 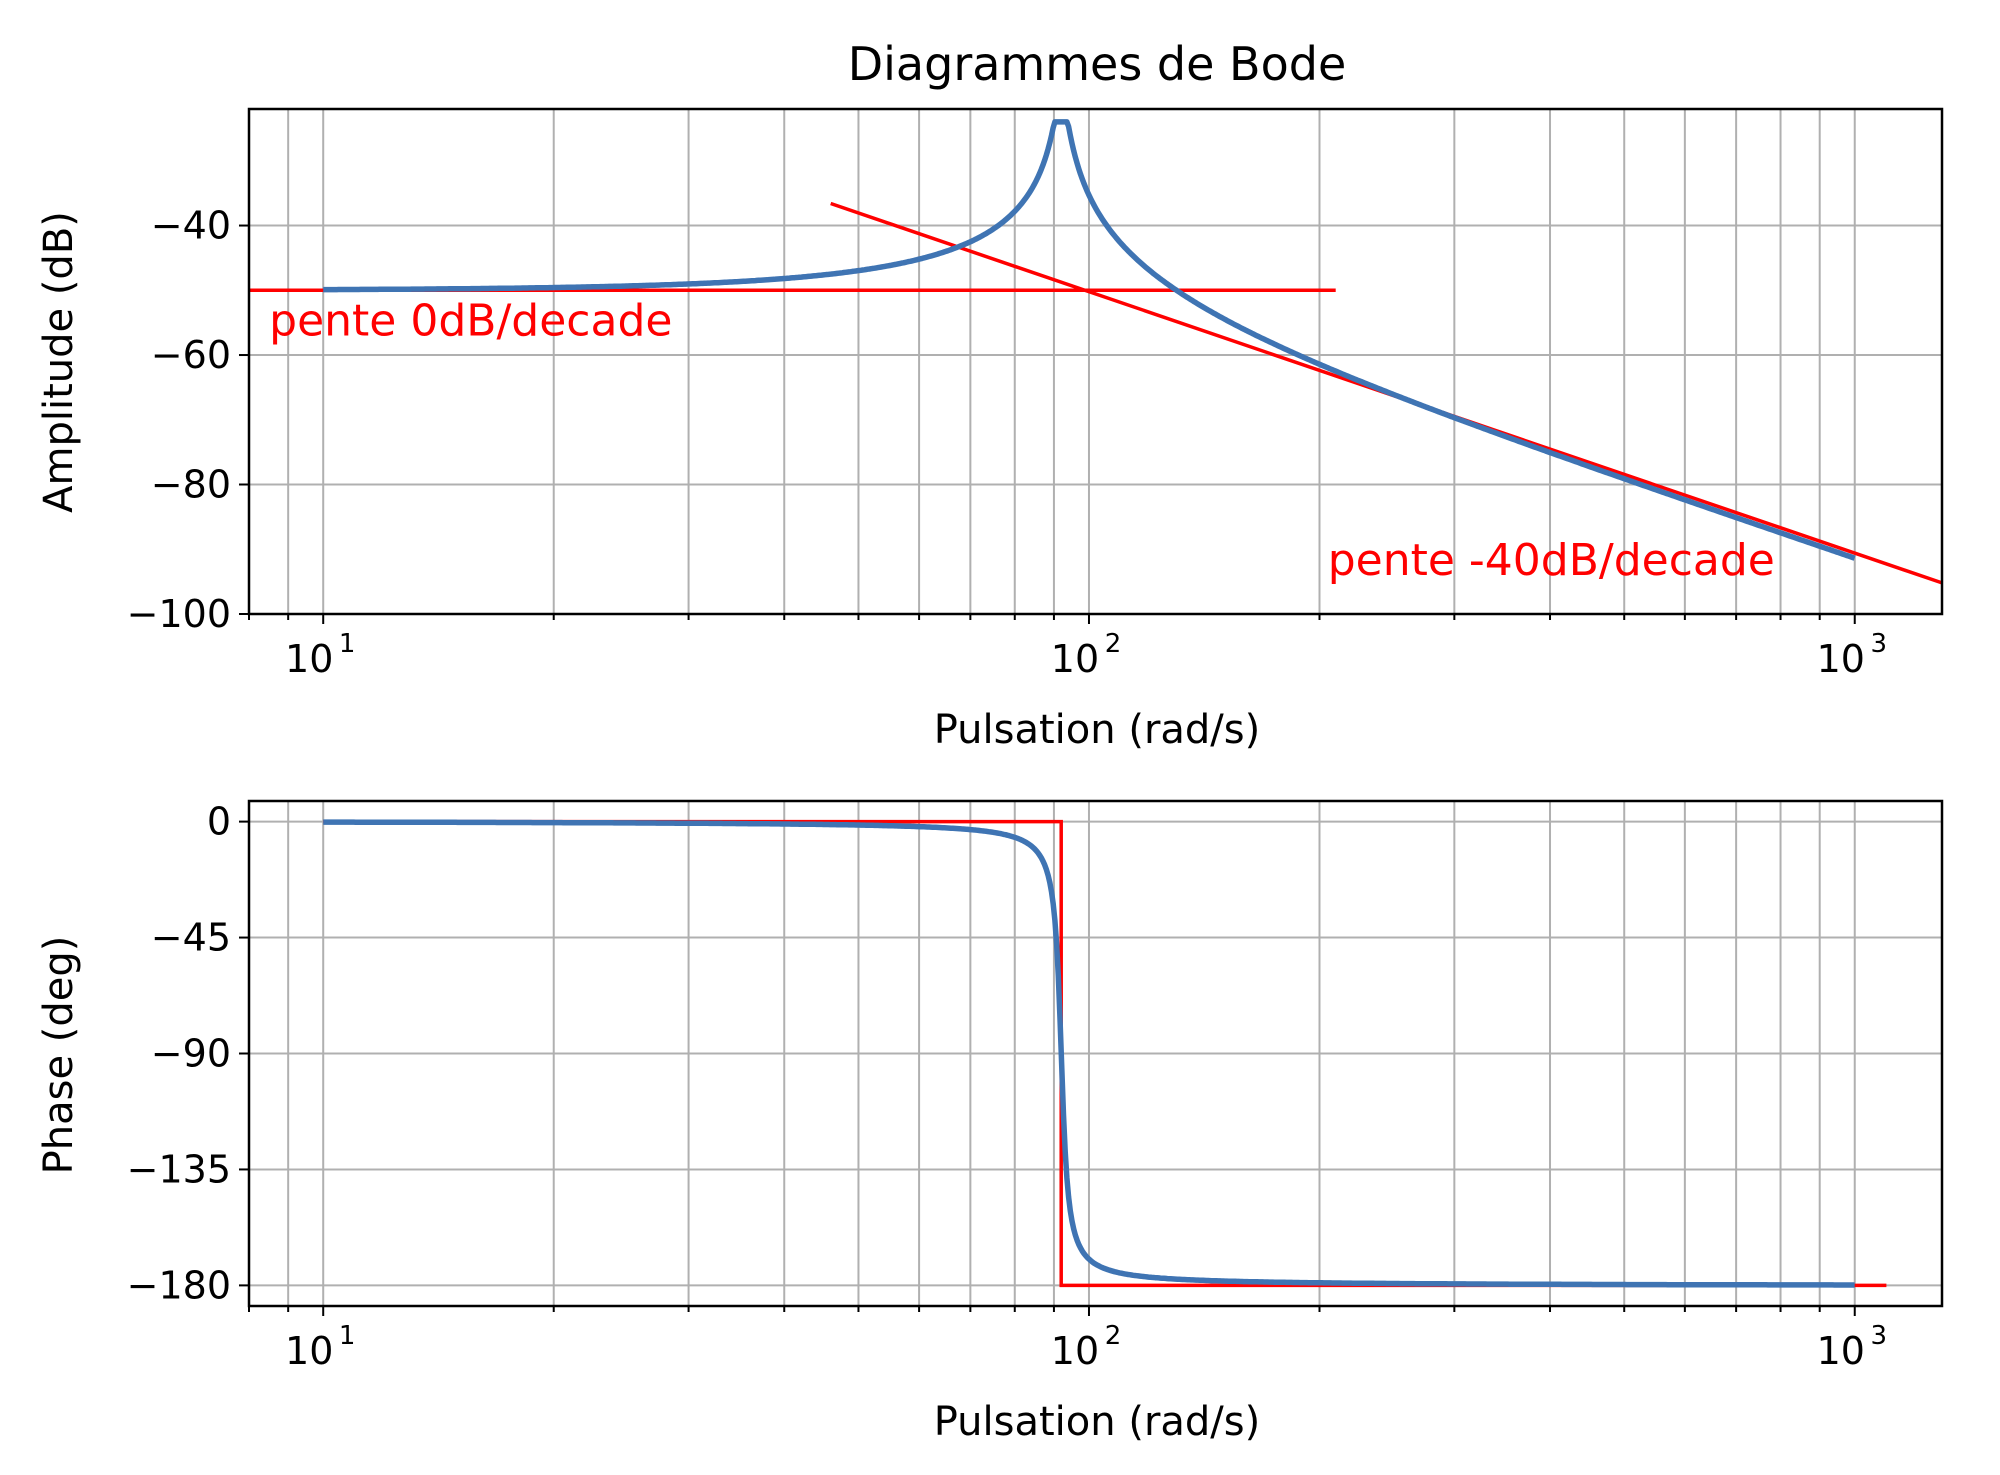 I want to click on amplitude-slope-annotation: pente -40dB/decade, so click(x=1551, y=560).